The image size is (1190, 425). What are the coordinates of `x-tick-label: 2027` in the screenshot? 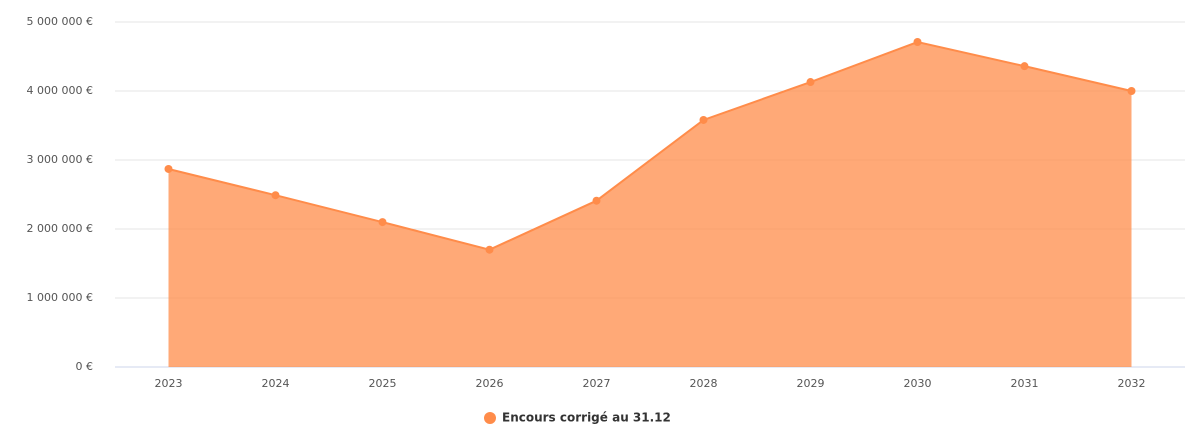 It's located at (597, 383).